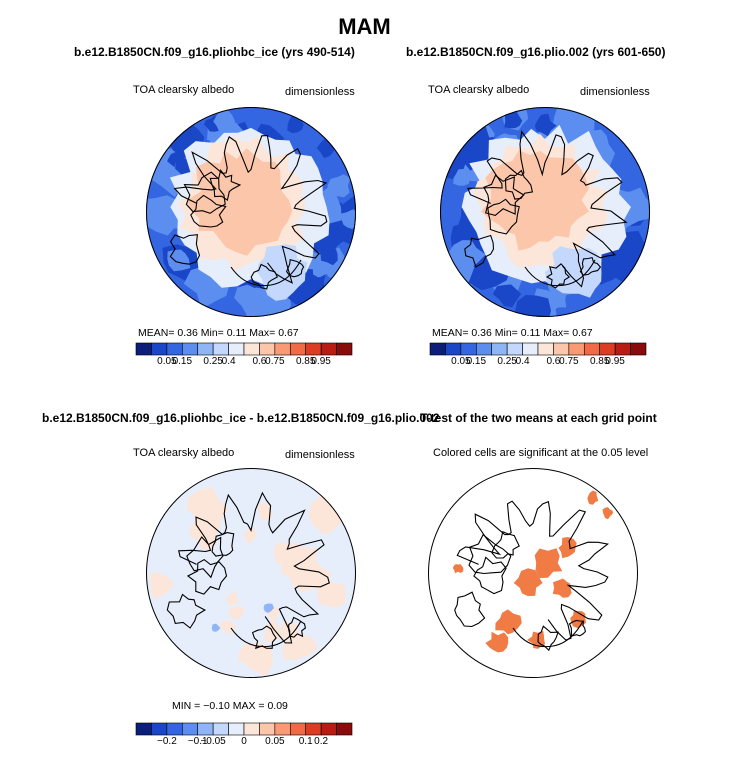  I want to click on panel-3-scandinavia-coast, so click(266, 634).